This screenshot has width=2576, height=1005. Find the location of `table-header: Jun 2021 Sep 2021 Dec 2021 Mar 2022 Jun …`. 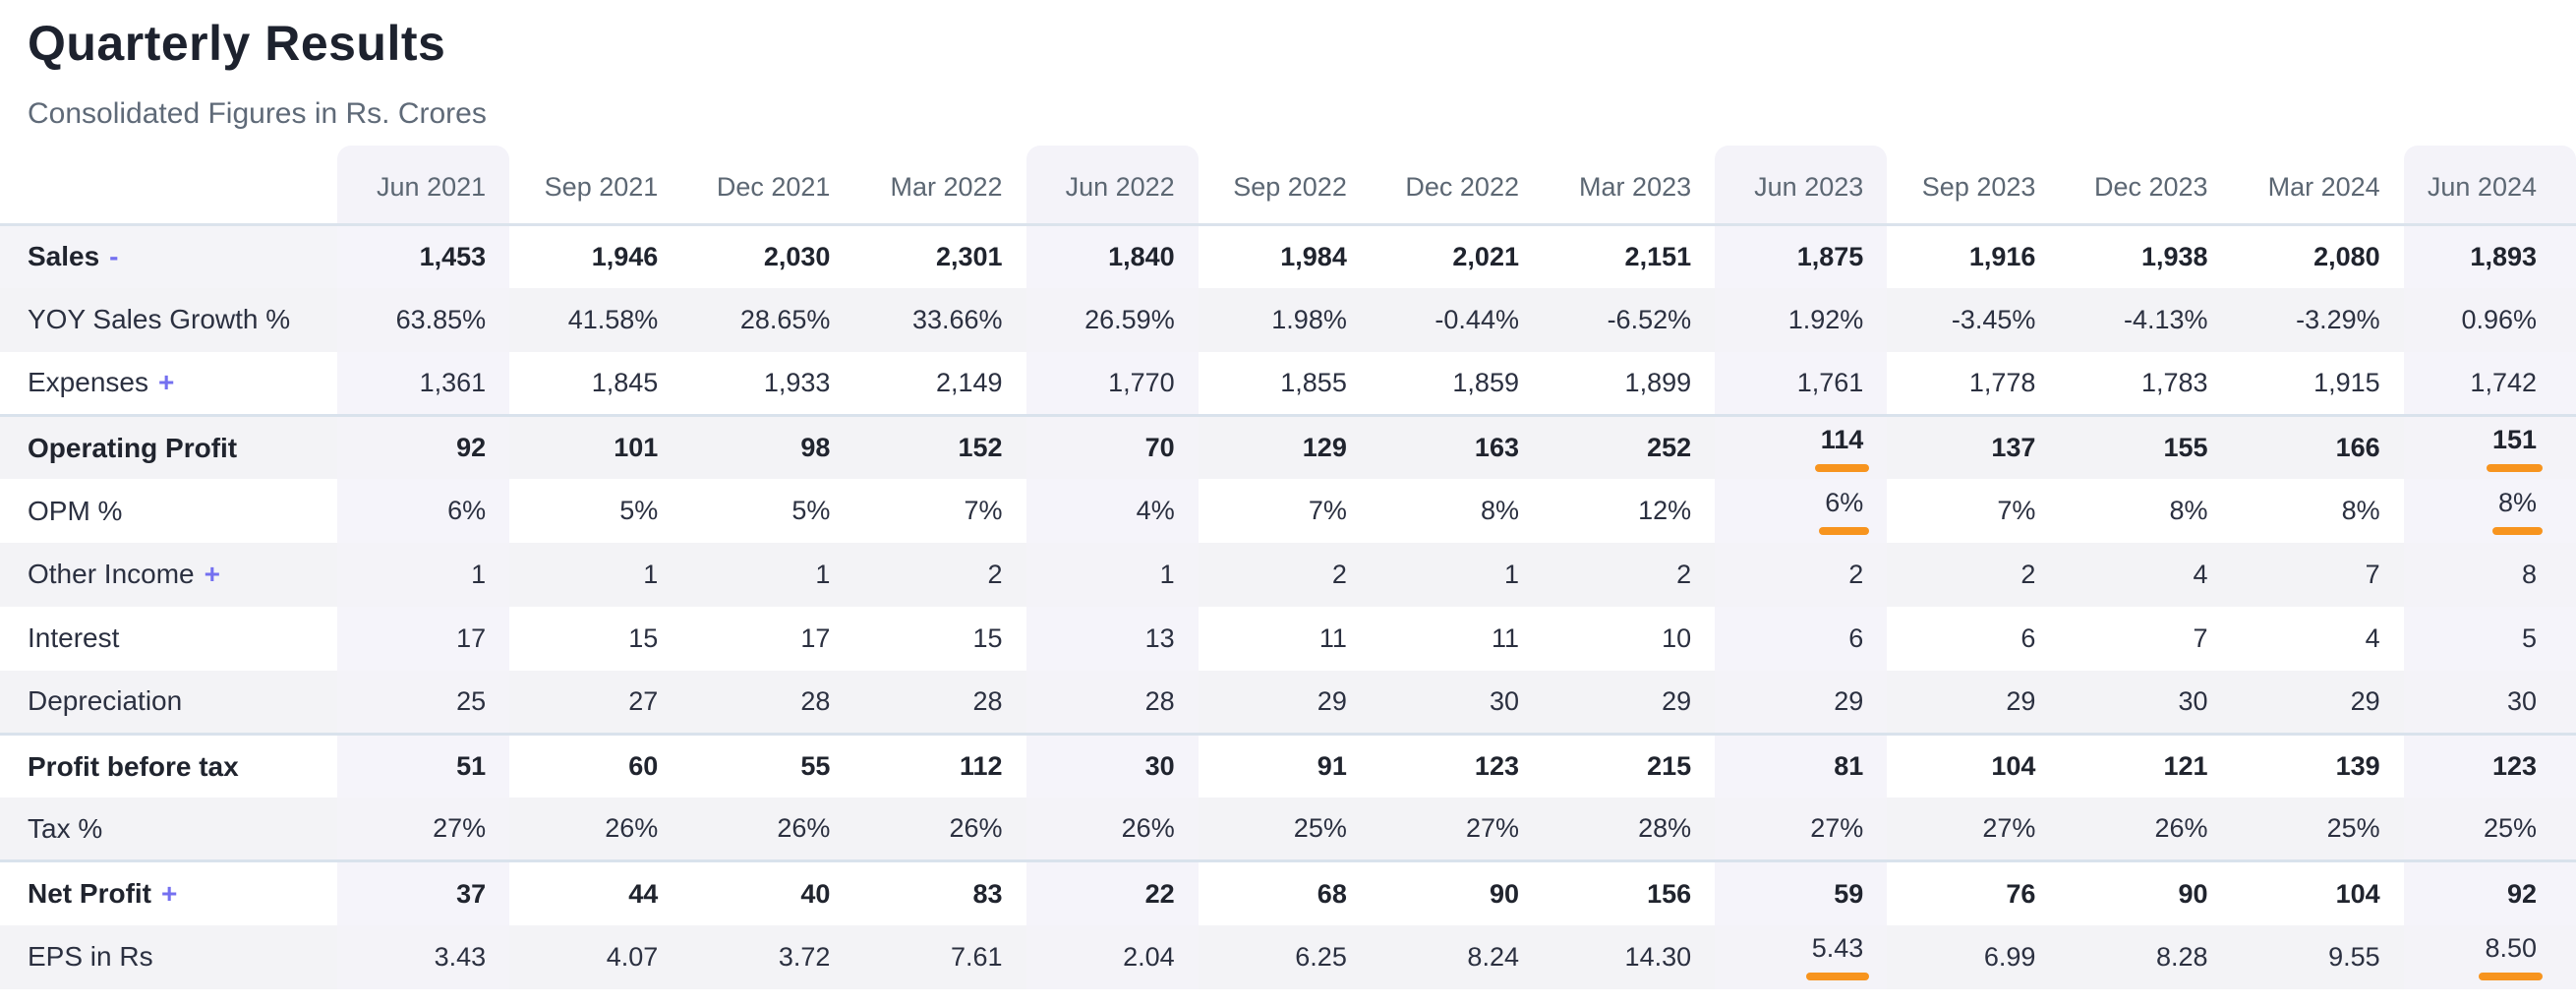

table-header: Jun 2021 Sep 2021 Dec 2021 Mar 2022 Jun … is located at coordinates (1288, 186).